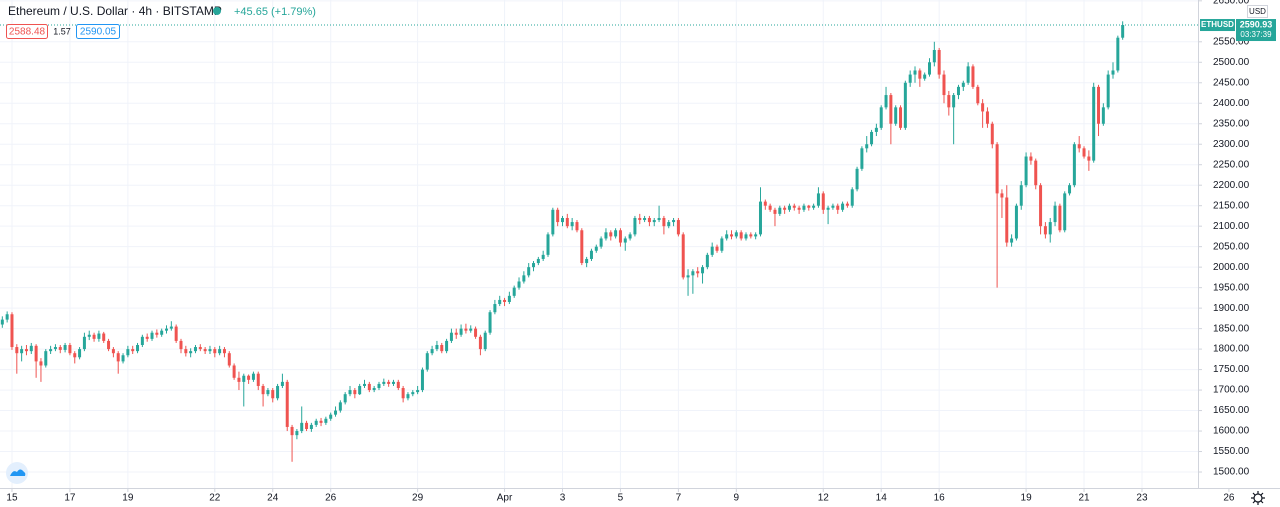  What do you see at coordinates (1256, 30) in the screenshot?
I see `price-label-box` at bounding box center [1256, 30].